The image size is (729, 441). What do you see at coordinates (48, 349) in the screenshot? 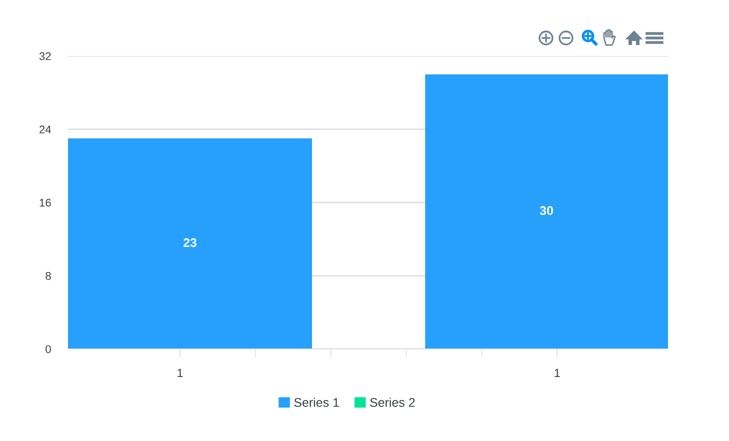
I see `y-tick-label: 0` at bounding box center [48, 349].